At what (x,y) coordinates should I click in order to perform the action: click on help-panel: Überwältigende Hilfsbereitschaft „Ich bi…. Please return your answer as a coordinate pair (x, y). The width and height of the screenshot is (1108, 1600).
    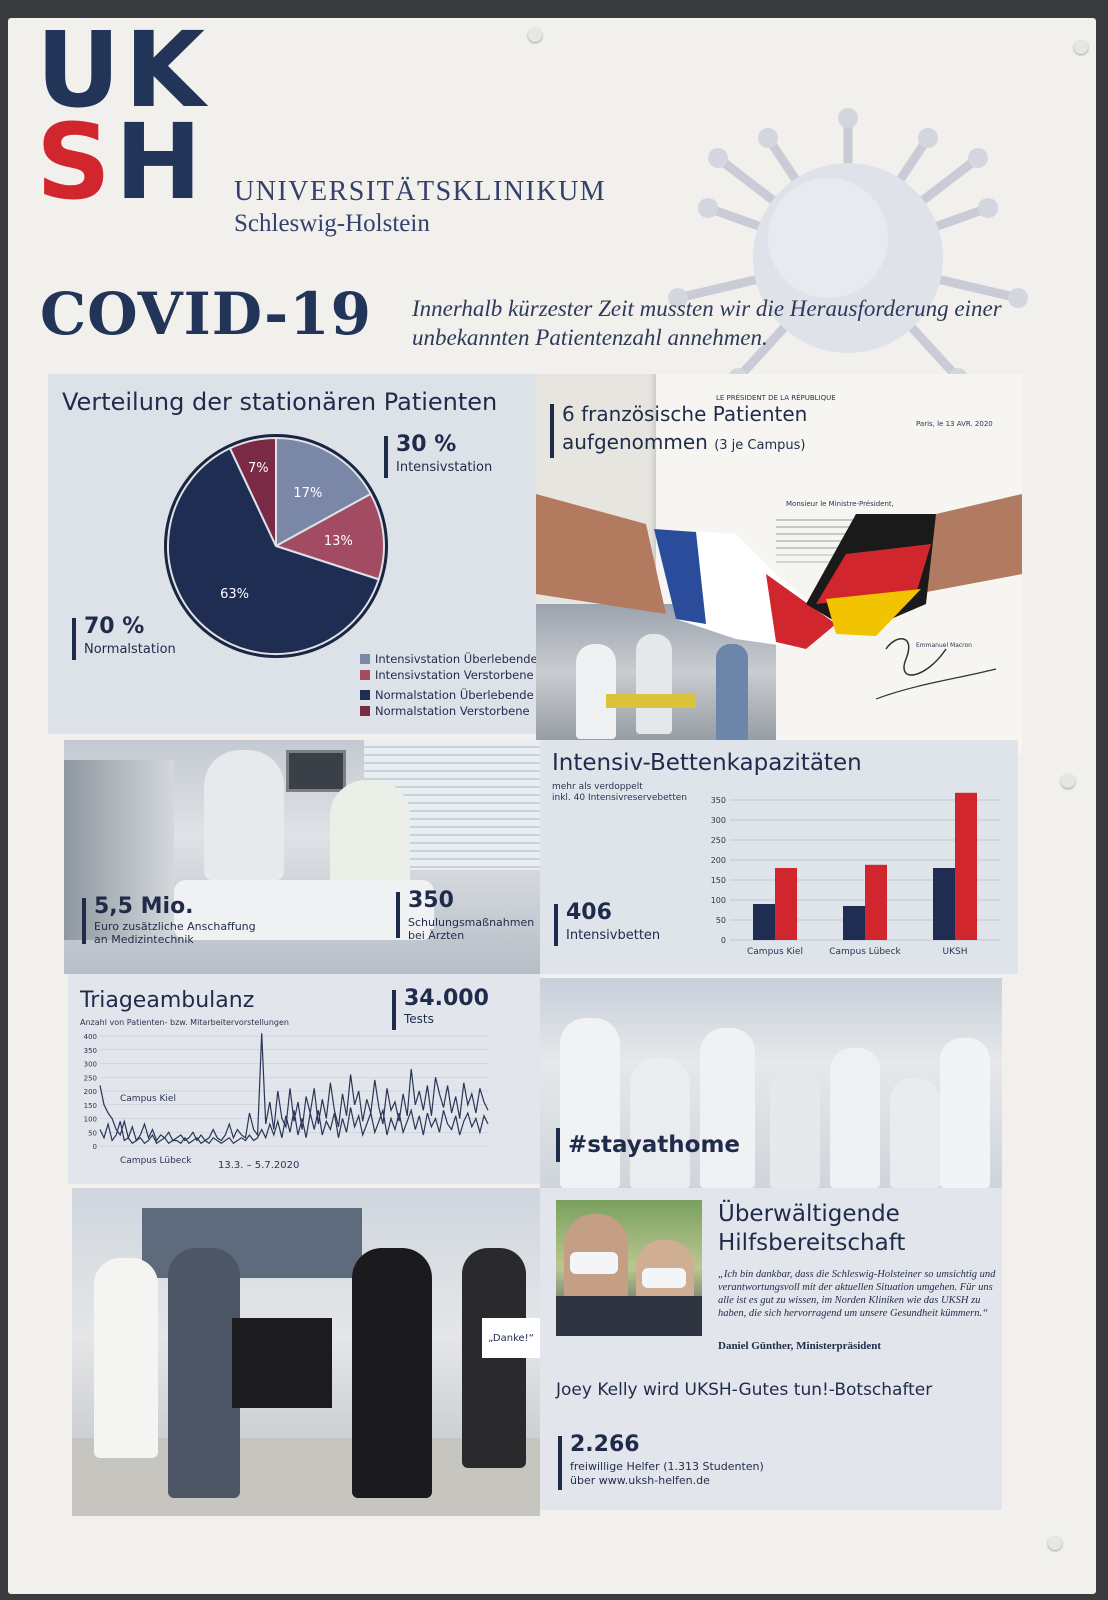
    Looking at the image, I should click on (771, 1349).